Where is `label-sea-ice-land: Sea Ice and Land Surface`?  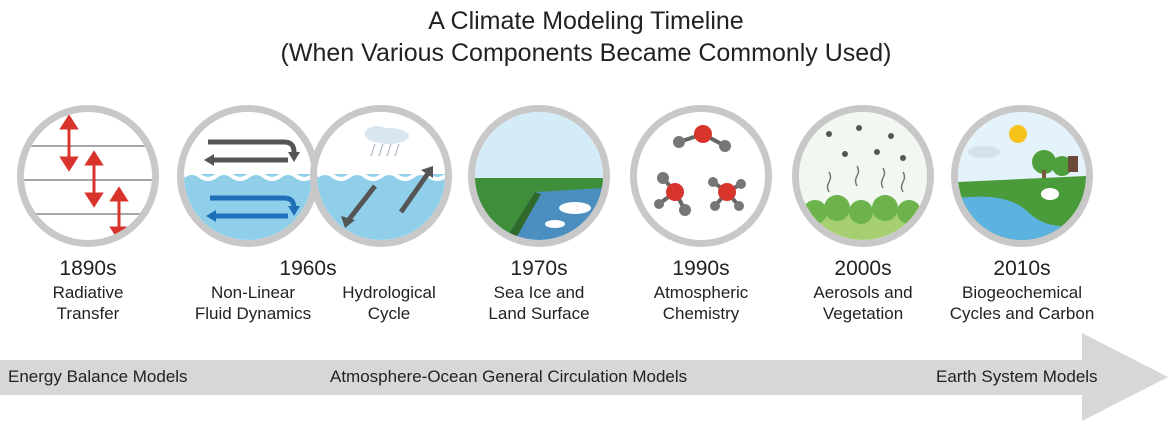 label-sea-ice-land: Sea Ice and Land Surface is located at coordinates (539, 303).